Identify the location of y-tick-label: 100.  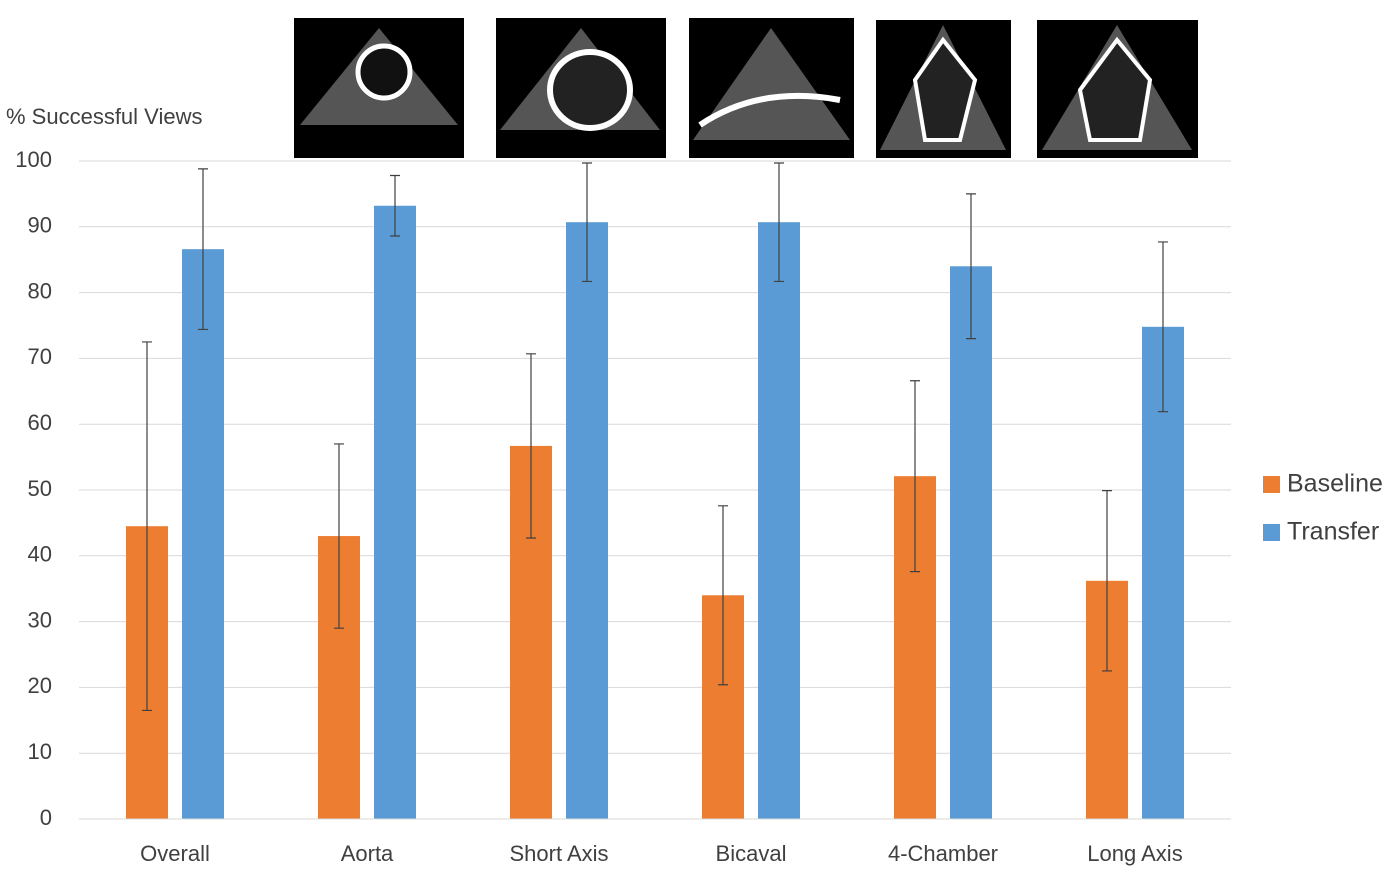
(33, 159).